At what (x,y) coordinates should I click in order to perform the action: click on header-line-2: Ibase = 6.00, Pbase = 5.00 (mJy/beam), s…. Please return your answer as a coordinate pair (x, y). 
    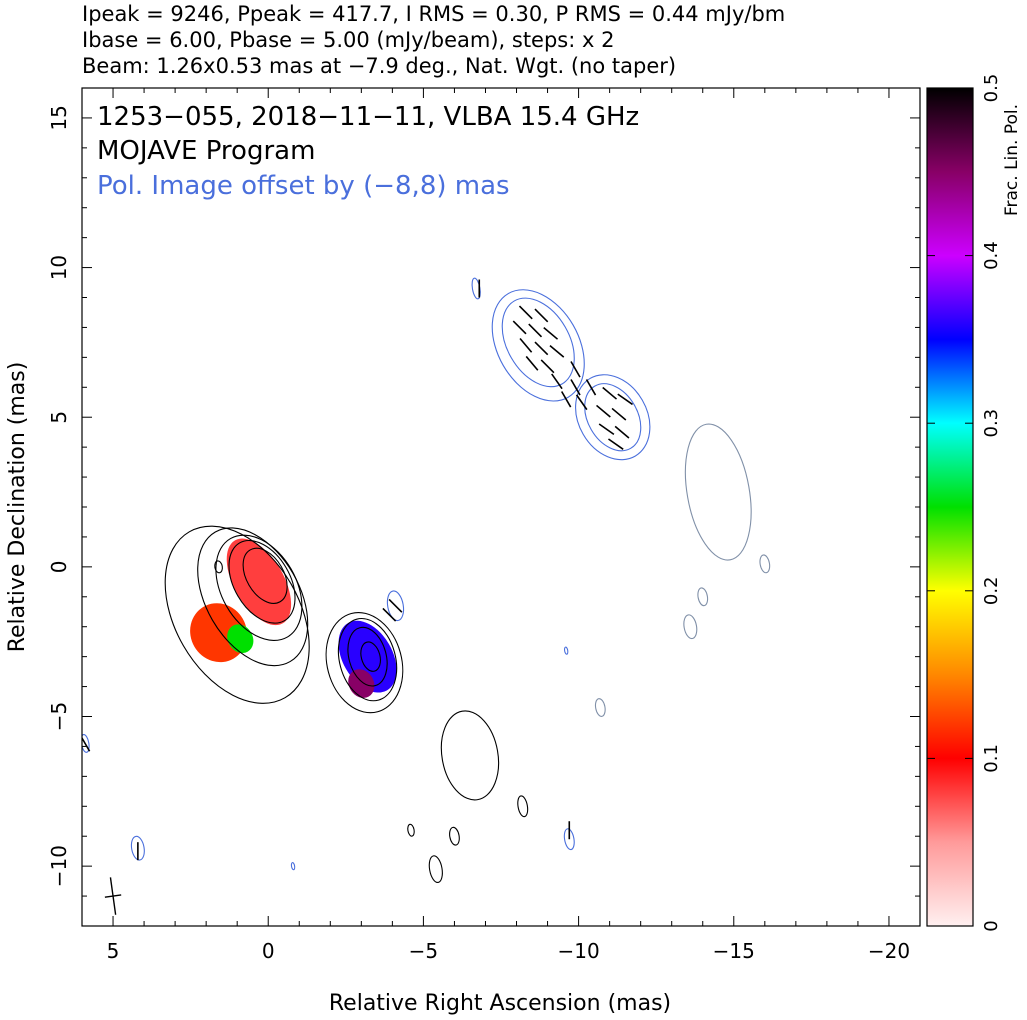
    Looking at the image, I should click on (348, 40).